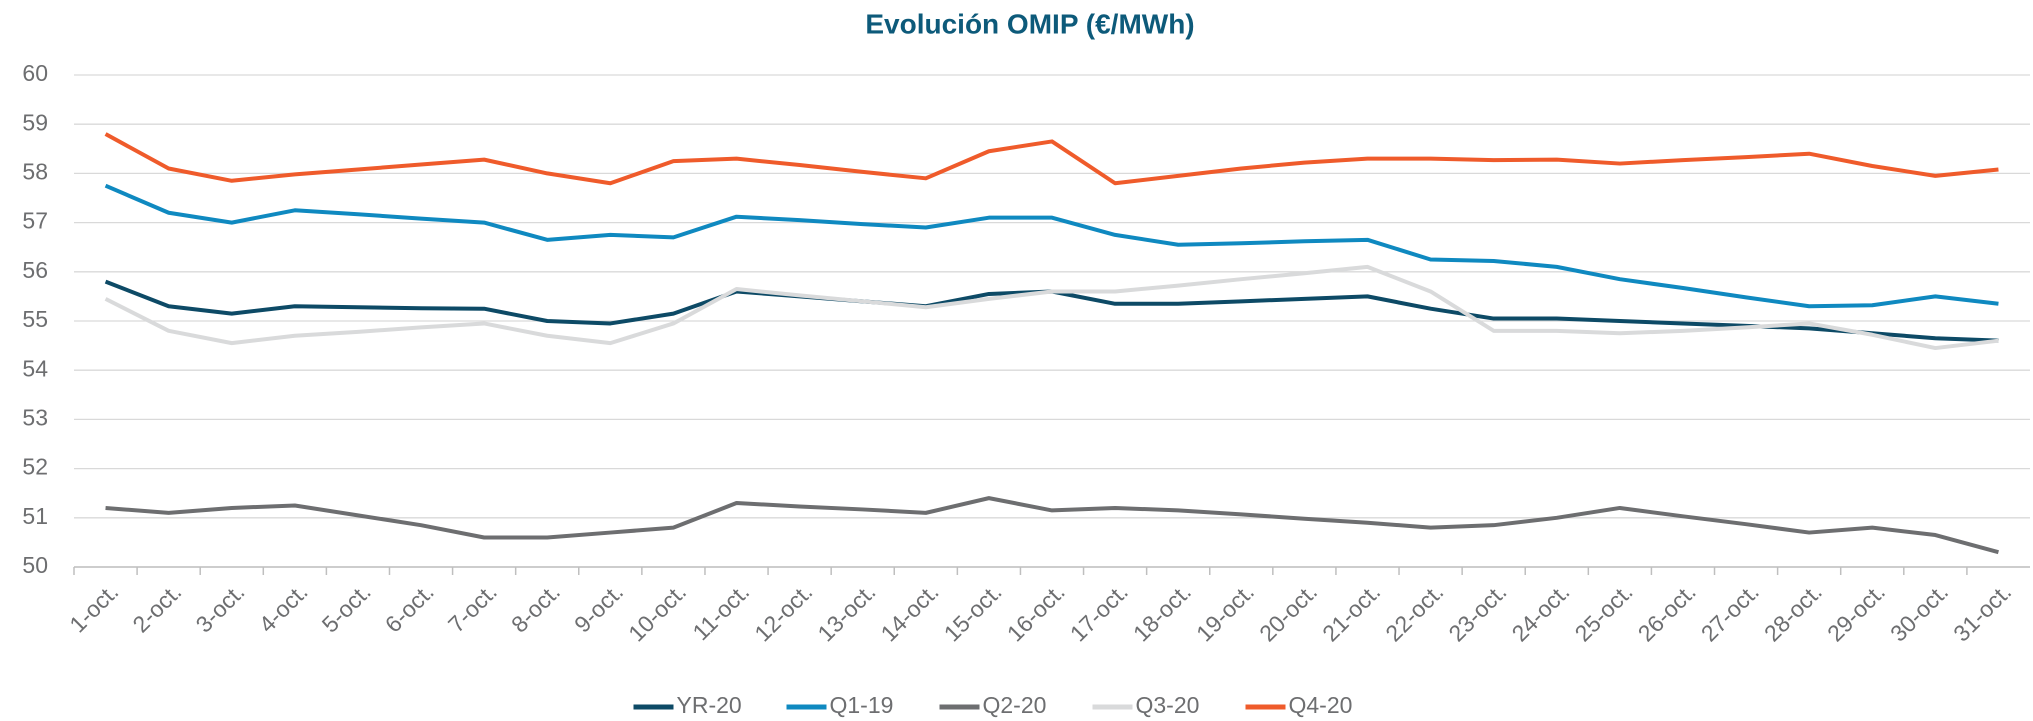 The width and height of the screenshot is (2033, 721). What do you see at coordinates (93, 607) in the screenshot?
I see `x-tick-label: 1-oct.` at bounding box center [93, 607].